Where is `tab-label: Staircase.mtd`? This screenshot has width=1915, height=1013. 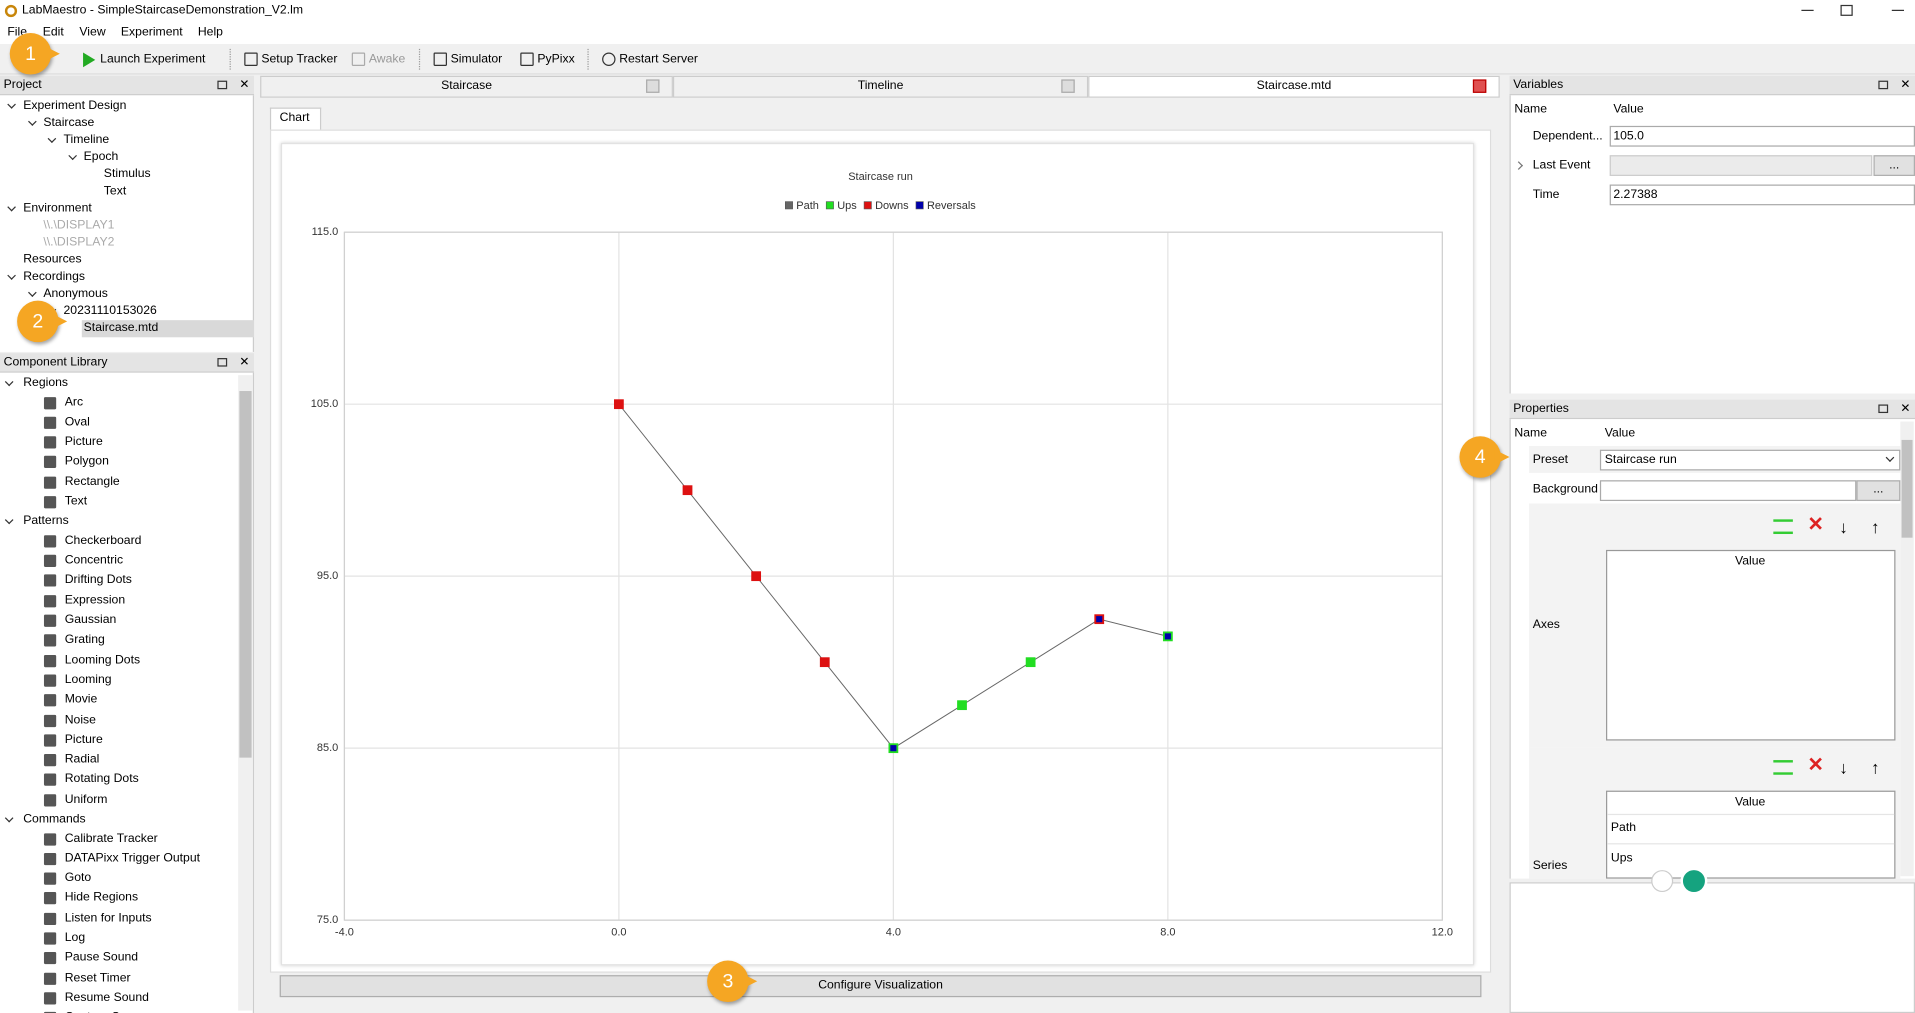 tab-label: Staircase.mtd is located at coordinates (1294, 86).